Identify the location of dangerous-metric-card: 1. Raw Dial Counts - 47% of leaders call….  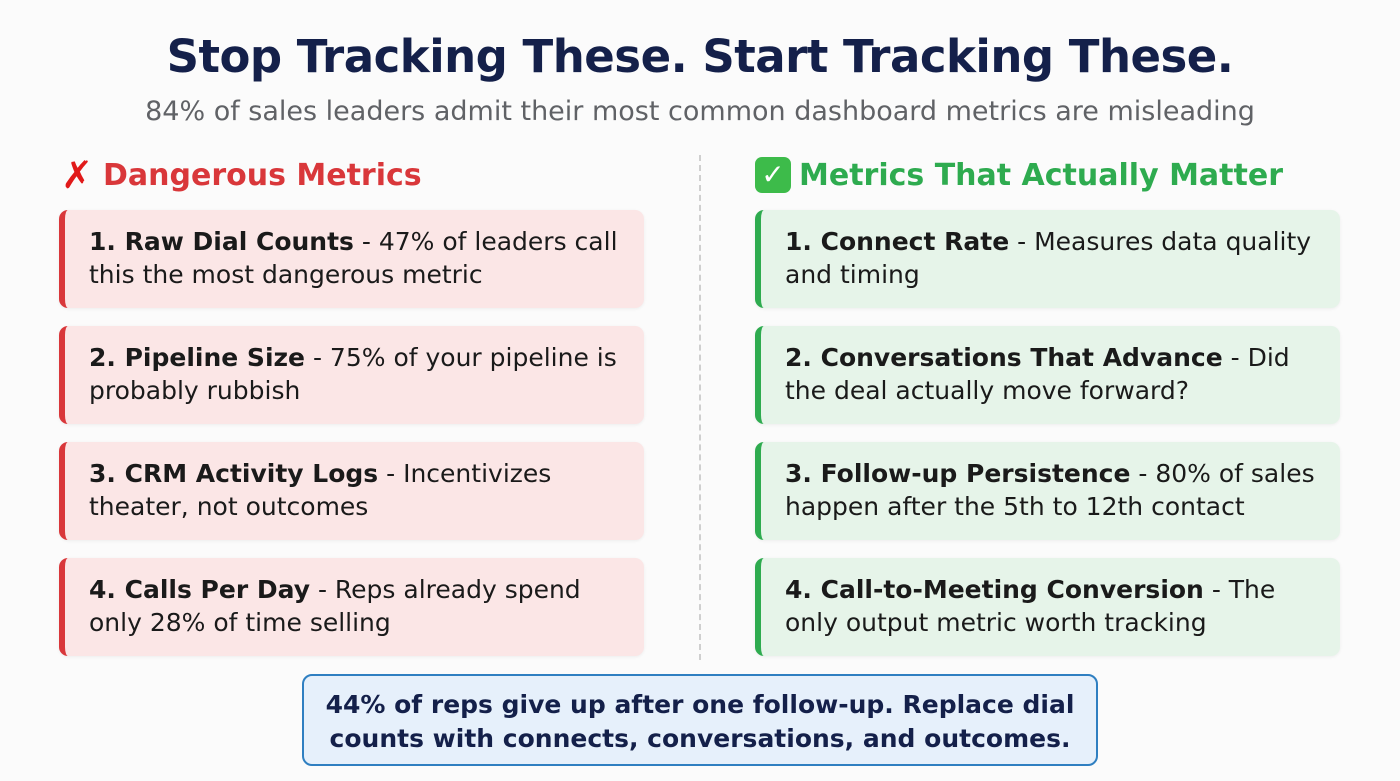
(351, 259).